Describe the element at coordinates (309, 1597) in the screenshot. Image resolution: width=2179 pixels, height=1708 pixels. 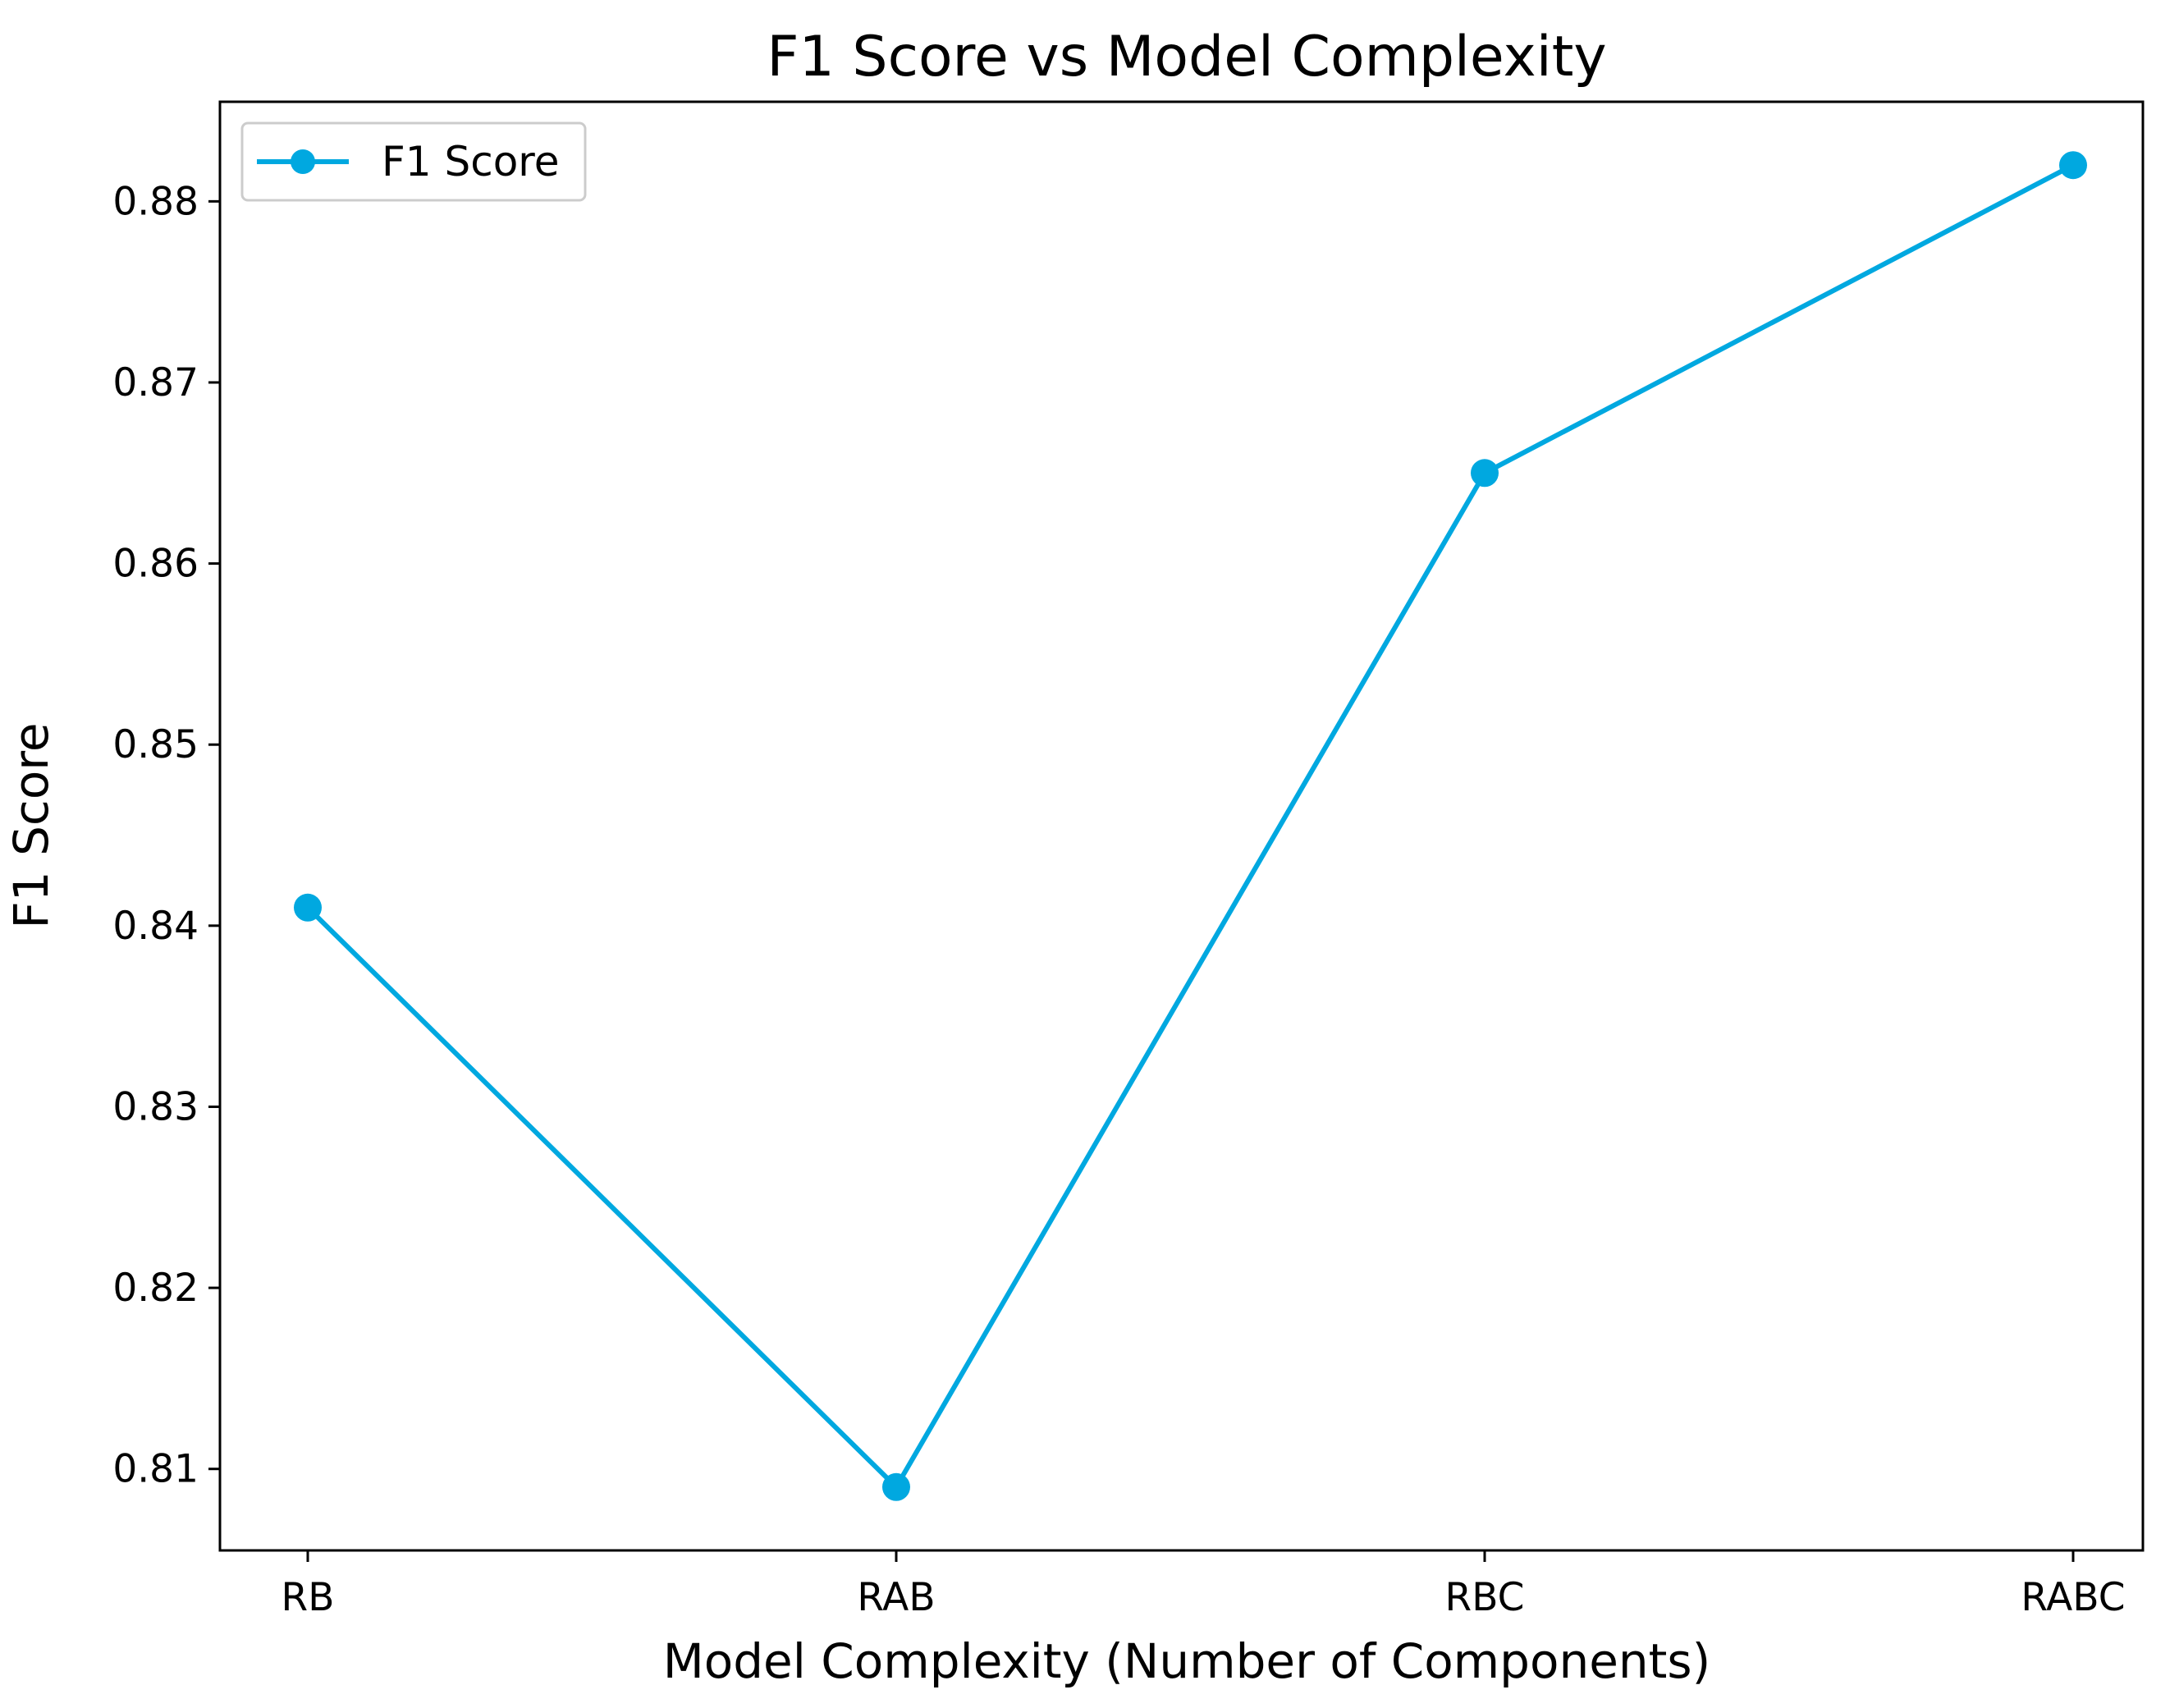
I see `x-tick-label: RB` at that location.